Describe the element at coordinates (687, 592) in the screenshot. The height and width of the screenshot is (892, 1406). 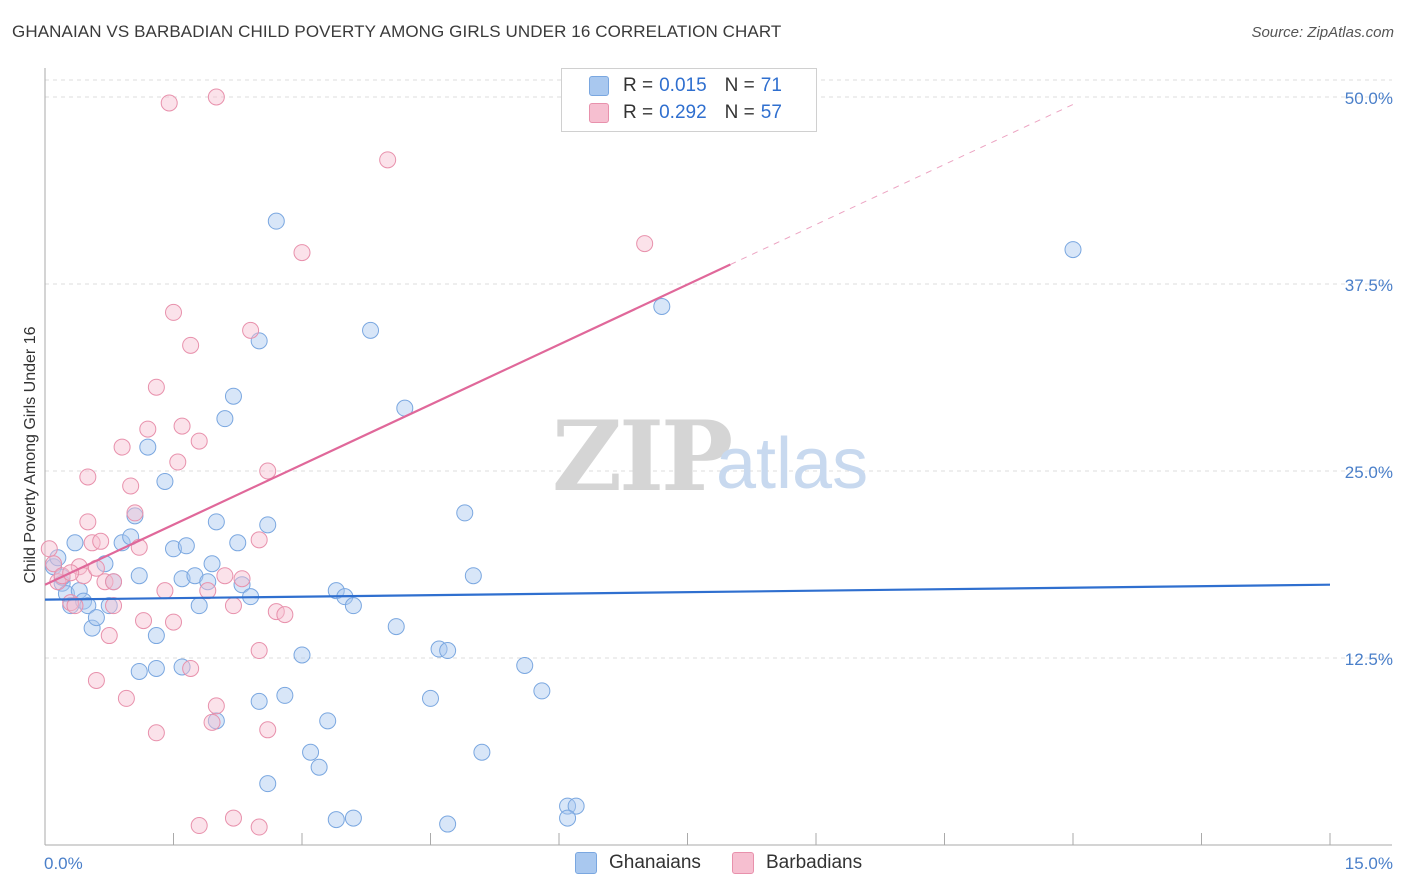
I see `trend-line-ghanaians` at that location.